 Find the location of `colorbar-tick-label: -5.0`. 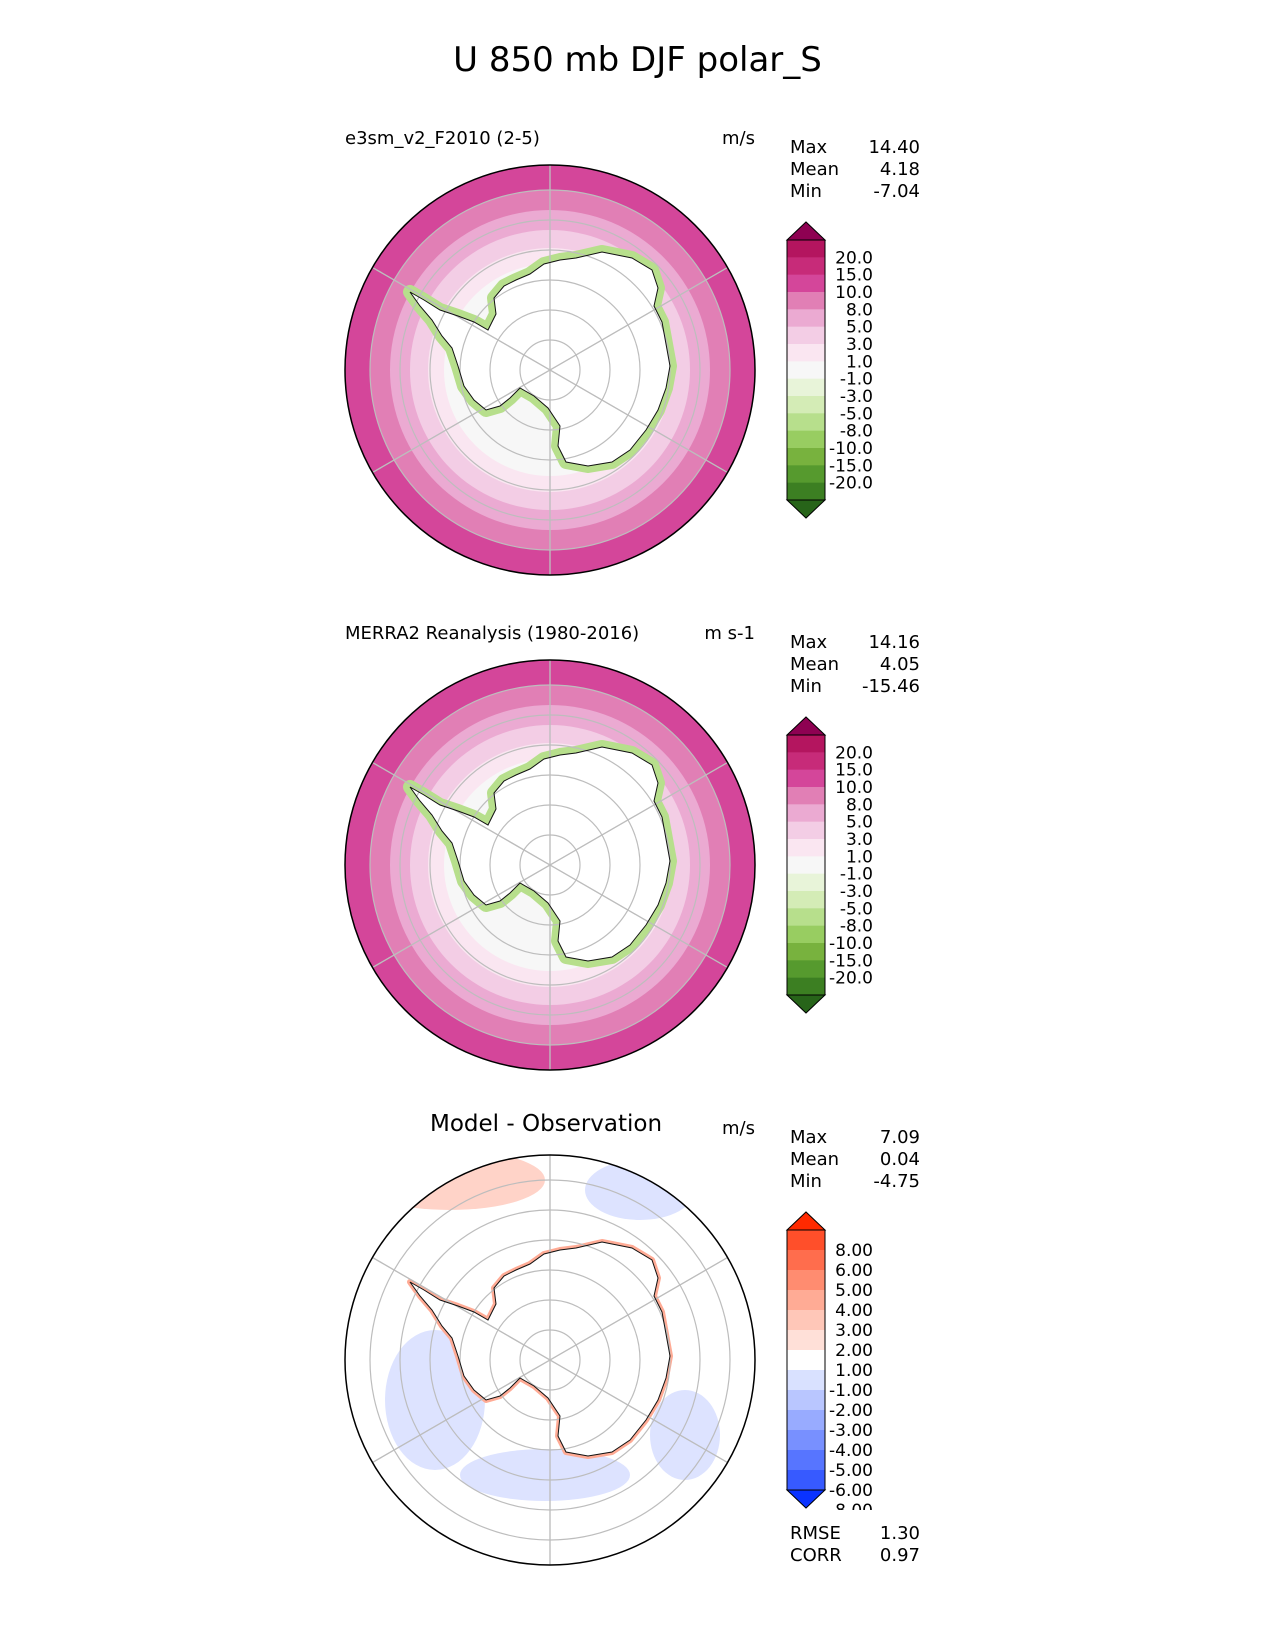

colorbar-tick-label: -5.0 is located at coordinates (856, 414).